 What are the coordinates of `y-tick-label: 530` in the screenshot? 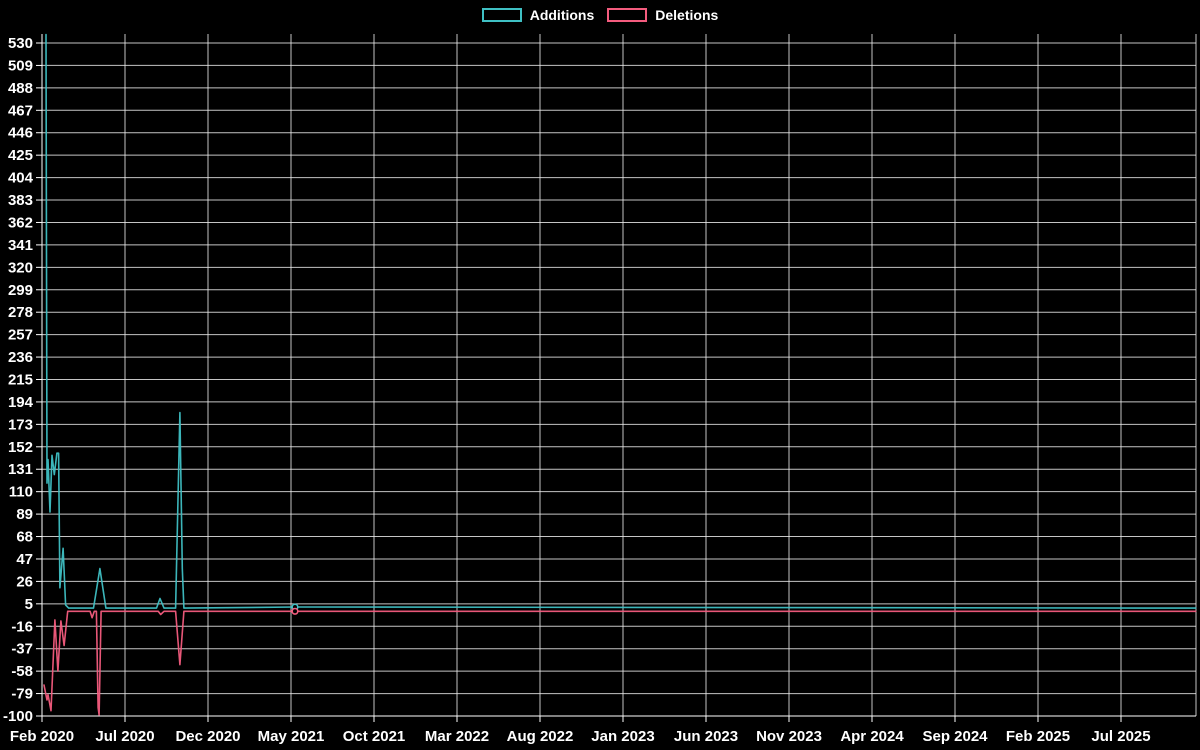 It's located at (20, 43).